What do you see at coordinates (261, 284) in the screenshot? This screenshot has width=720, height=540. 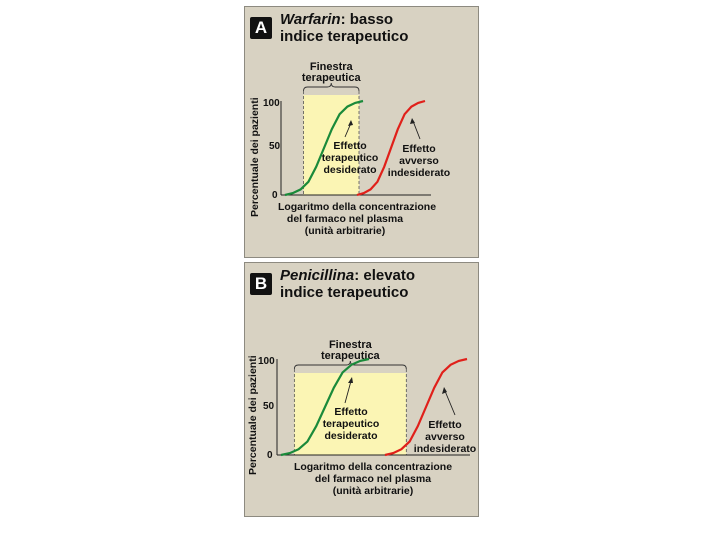 I see `panel-letter-badge: B` at bounding box center [261, 284].